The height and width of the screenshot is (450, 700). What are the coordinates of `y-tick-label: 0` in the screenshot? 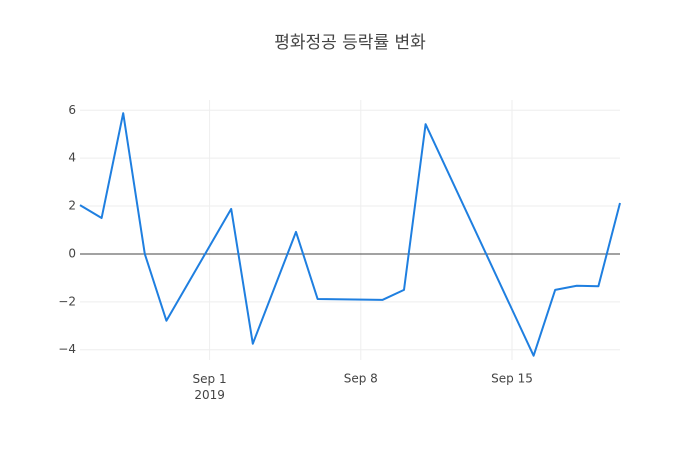 It's located at (72, 253).